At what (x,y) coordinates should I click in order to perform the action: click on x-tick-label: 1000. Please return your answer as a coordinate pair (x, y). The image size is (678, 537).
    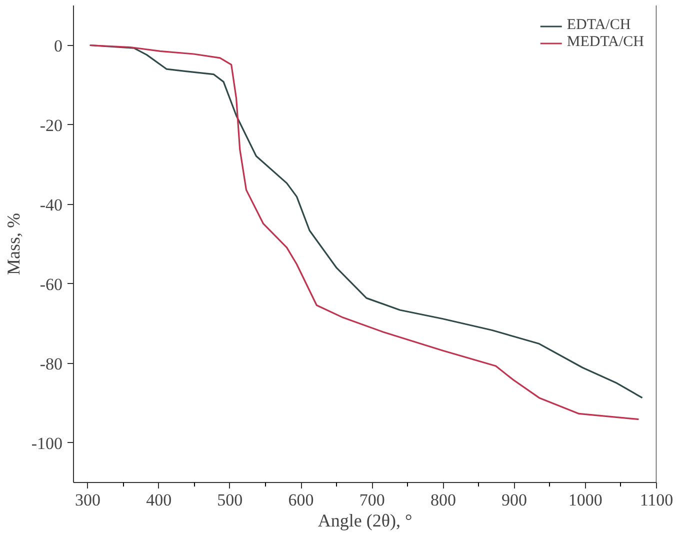
    Looking at the image, I should click on (585, 500).